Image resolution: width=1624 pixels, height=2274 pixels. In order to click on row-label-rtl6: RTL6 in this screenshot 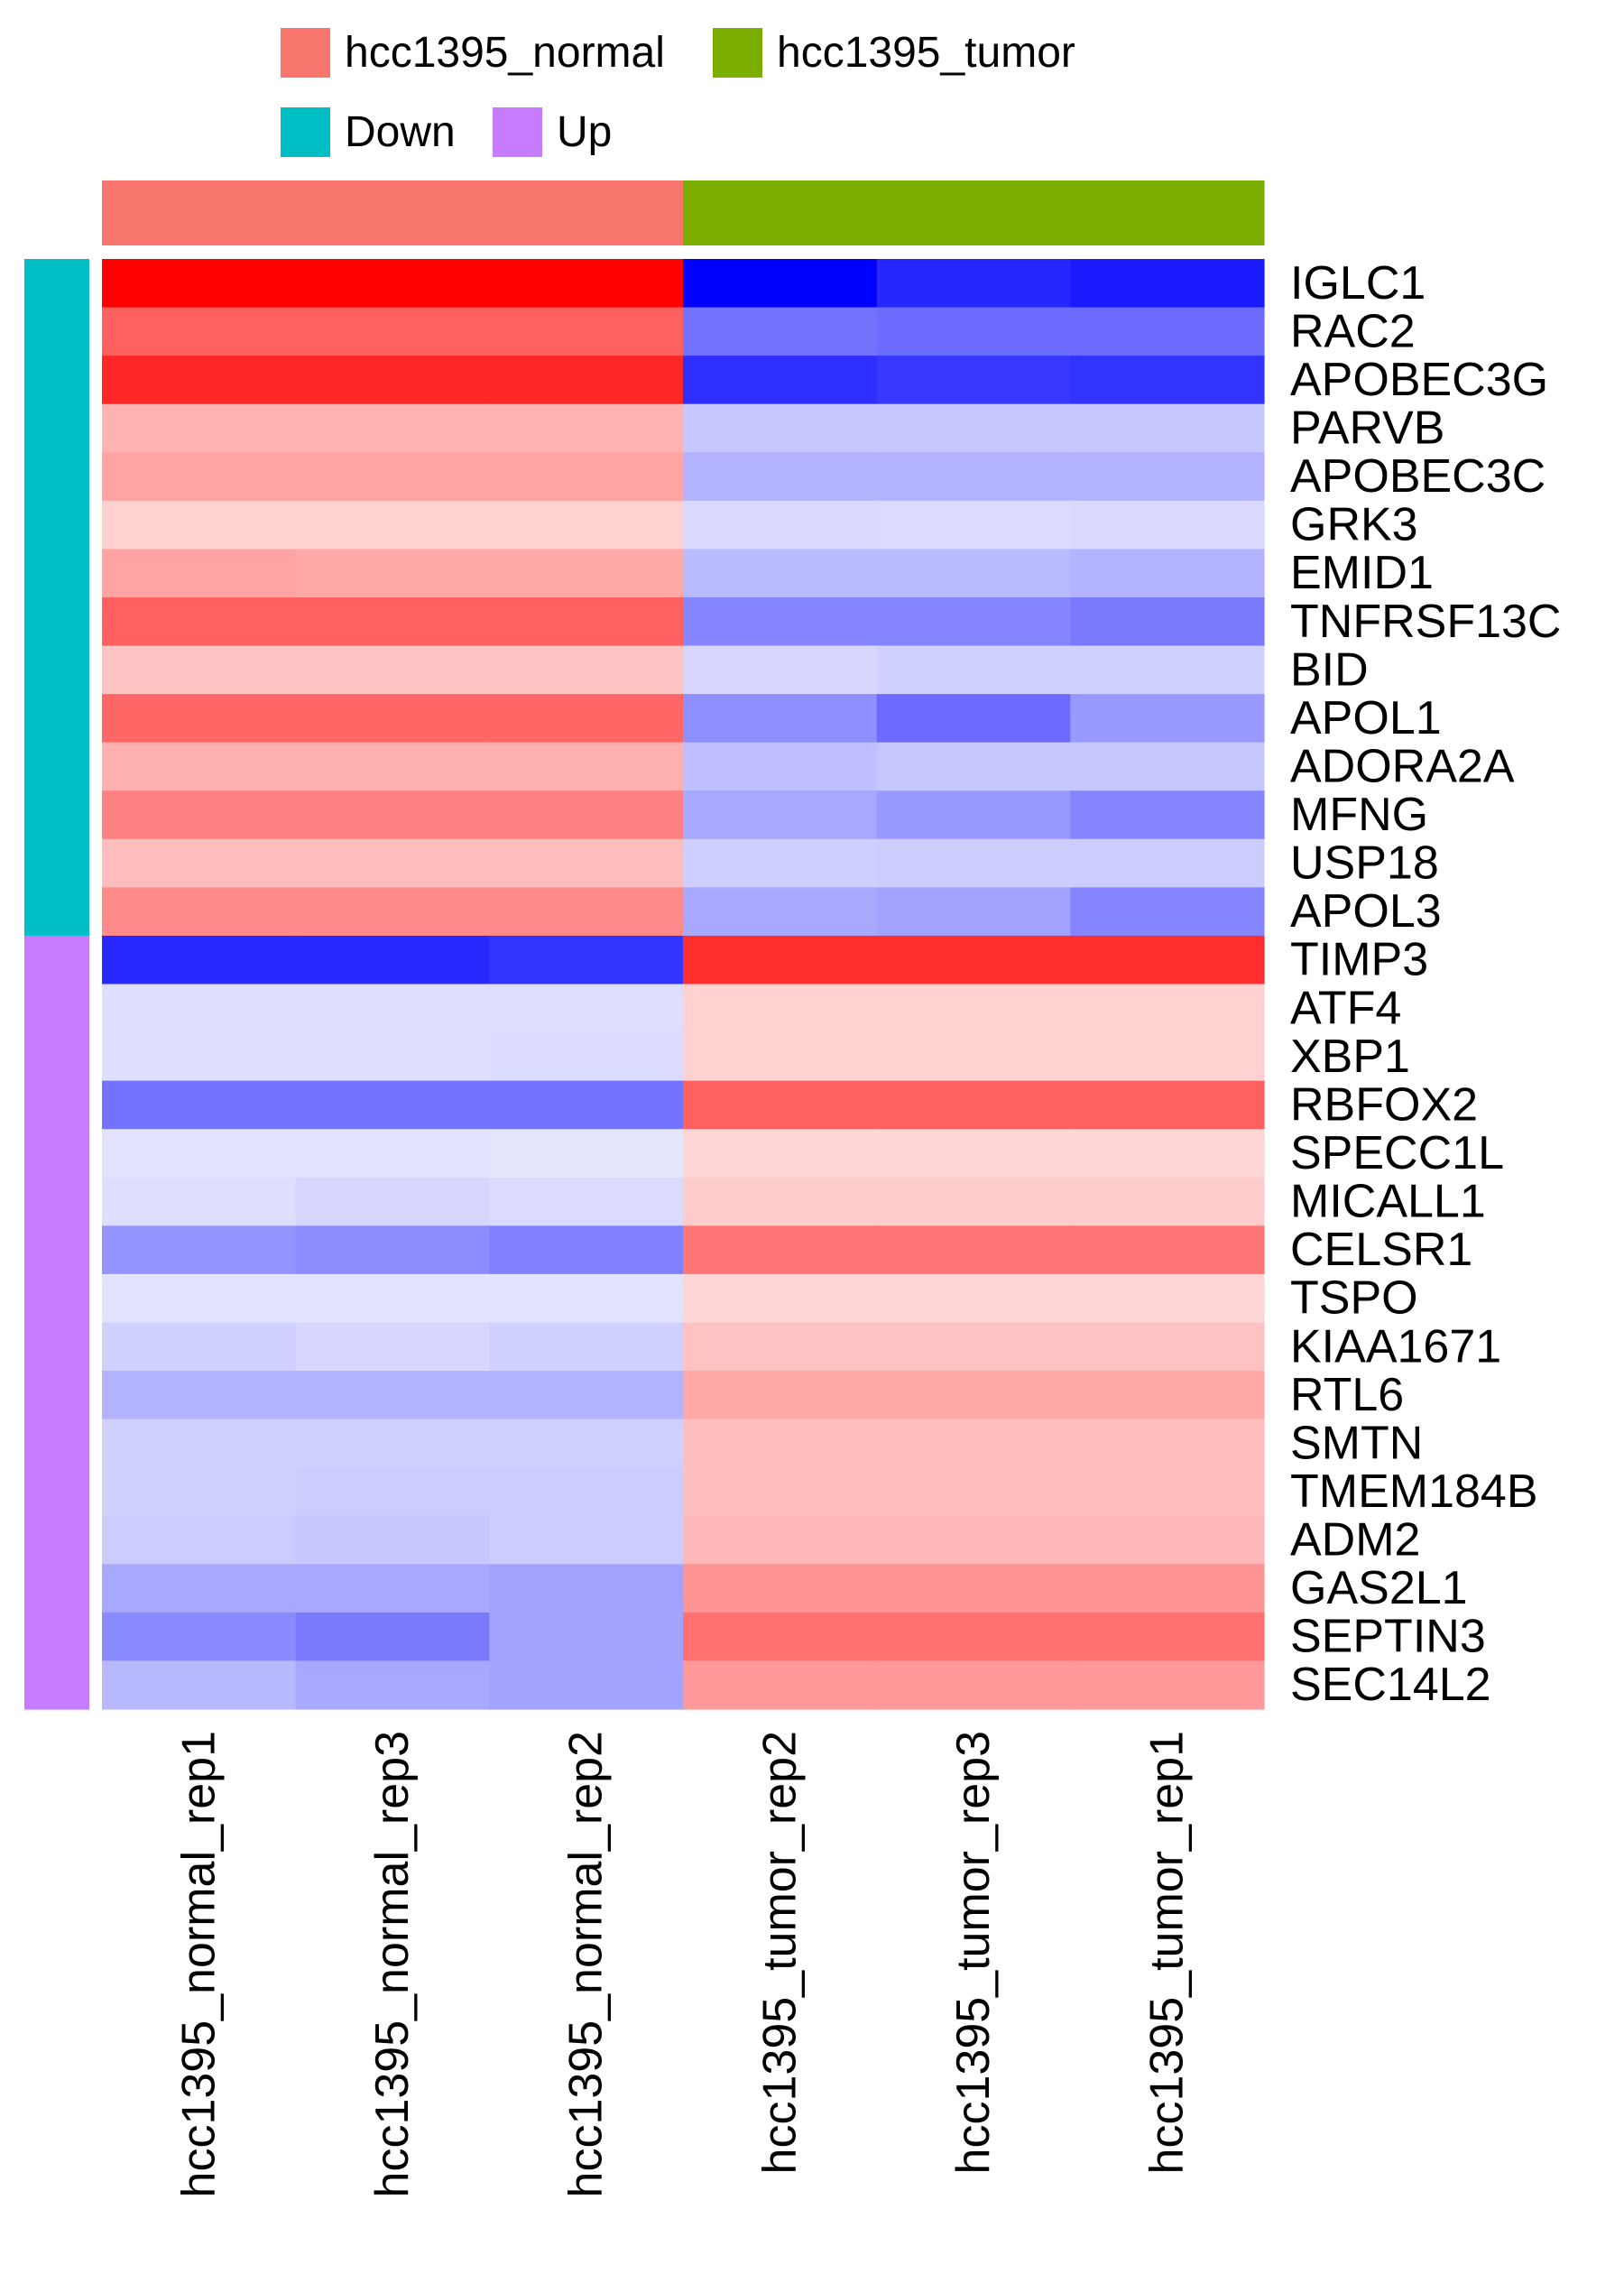, I will do `click(1347, 1395)`.